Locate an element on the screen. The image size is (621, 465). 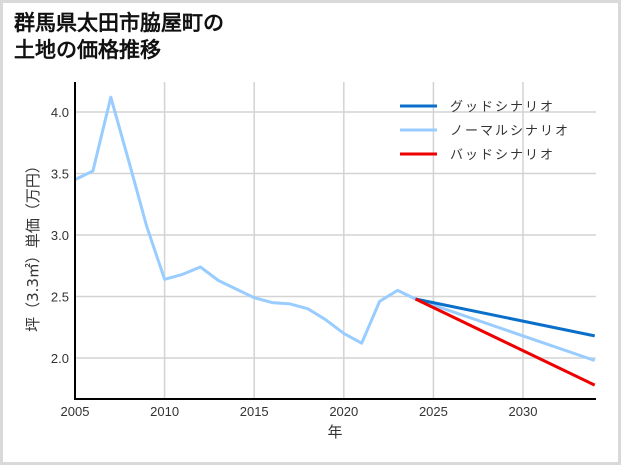
legend-label: ノーマルシナリオ is located at coordinates (510, 131).